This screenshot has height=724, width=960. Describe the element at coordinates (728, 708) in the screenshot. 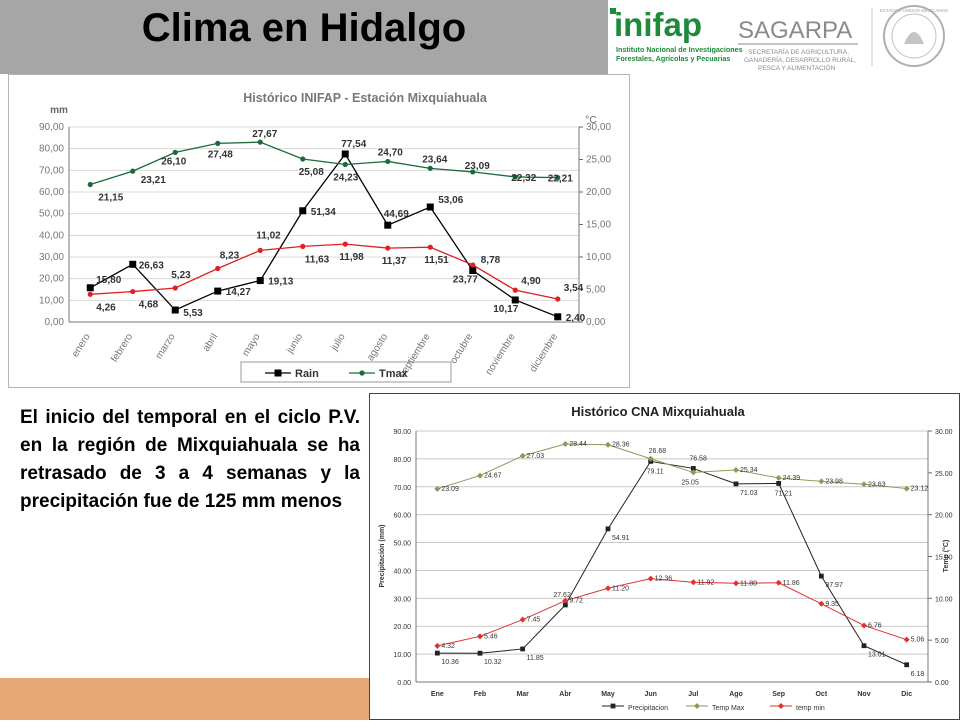

I see `legend-label: Temp Max` at that location.